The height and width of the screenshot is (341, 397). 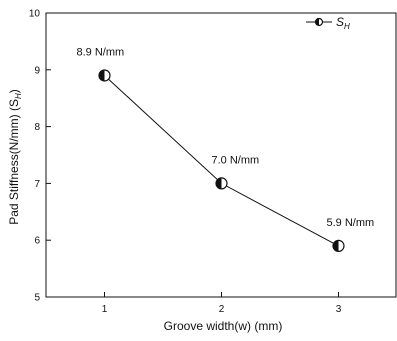 I want to click on y-axis-title: Pad Stiffness(N/mm) (SH), so click(x=15, y=157).